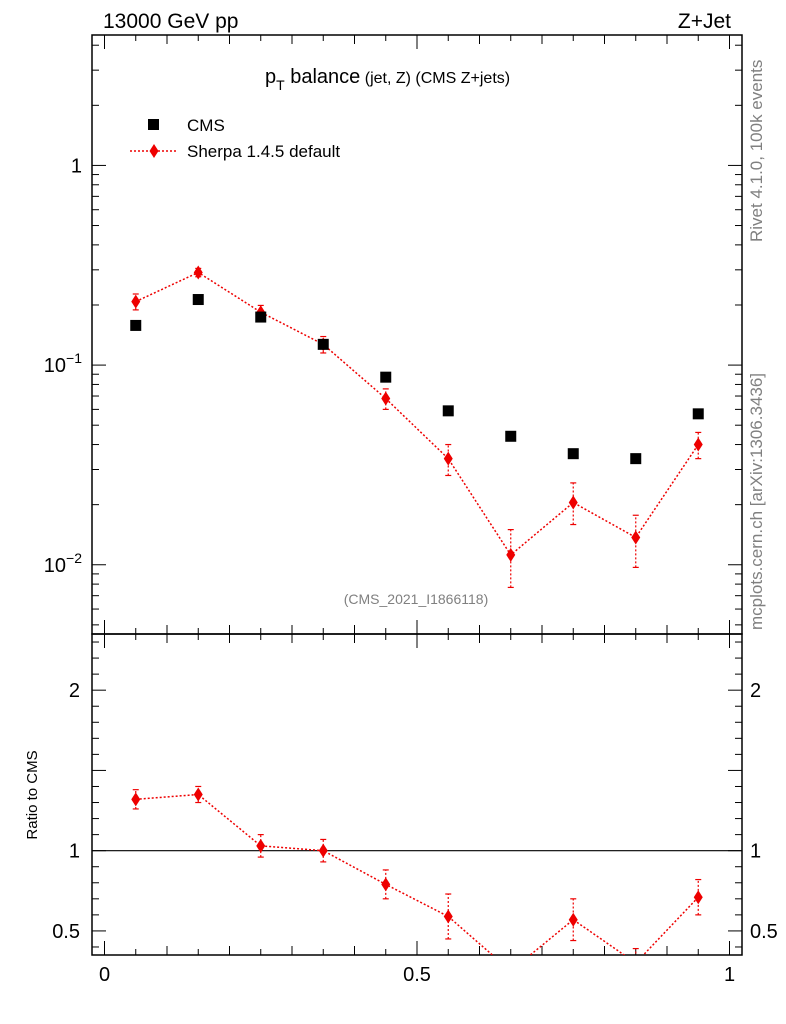 This screenshot has height=1024, width=786. I want to click on title-p: p, so click(270, 77).